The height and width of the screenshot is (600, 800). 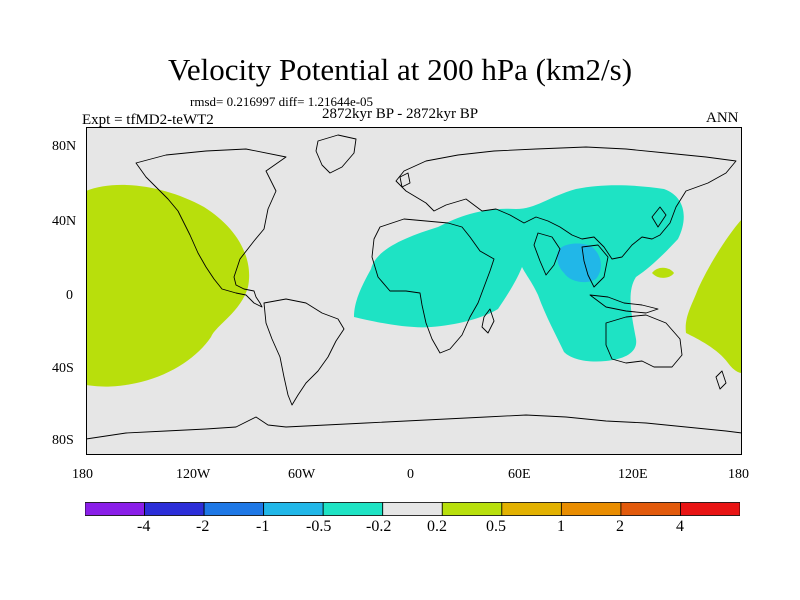 I want to click on coast-australia, so click(x=644, y=341).